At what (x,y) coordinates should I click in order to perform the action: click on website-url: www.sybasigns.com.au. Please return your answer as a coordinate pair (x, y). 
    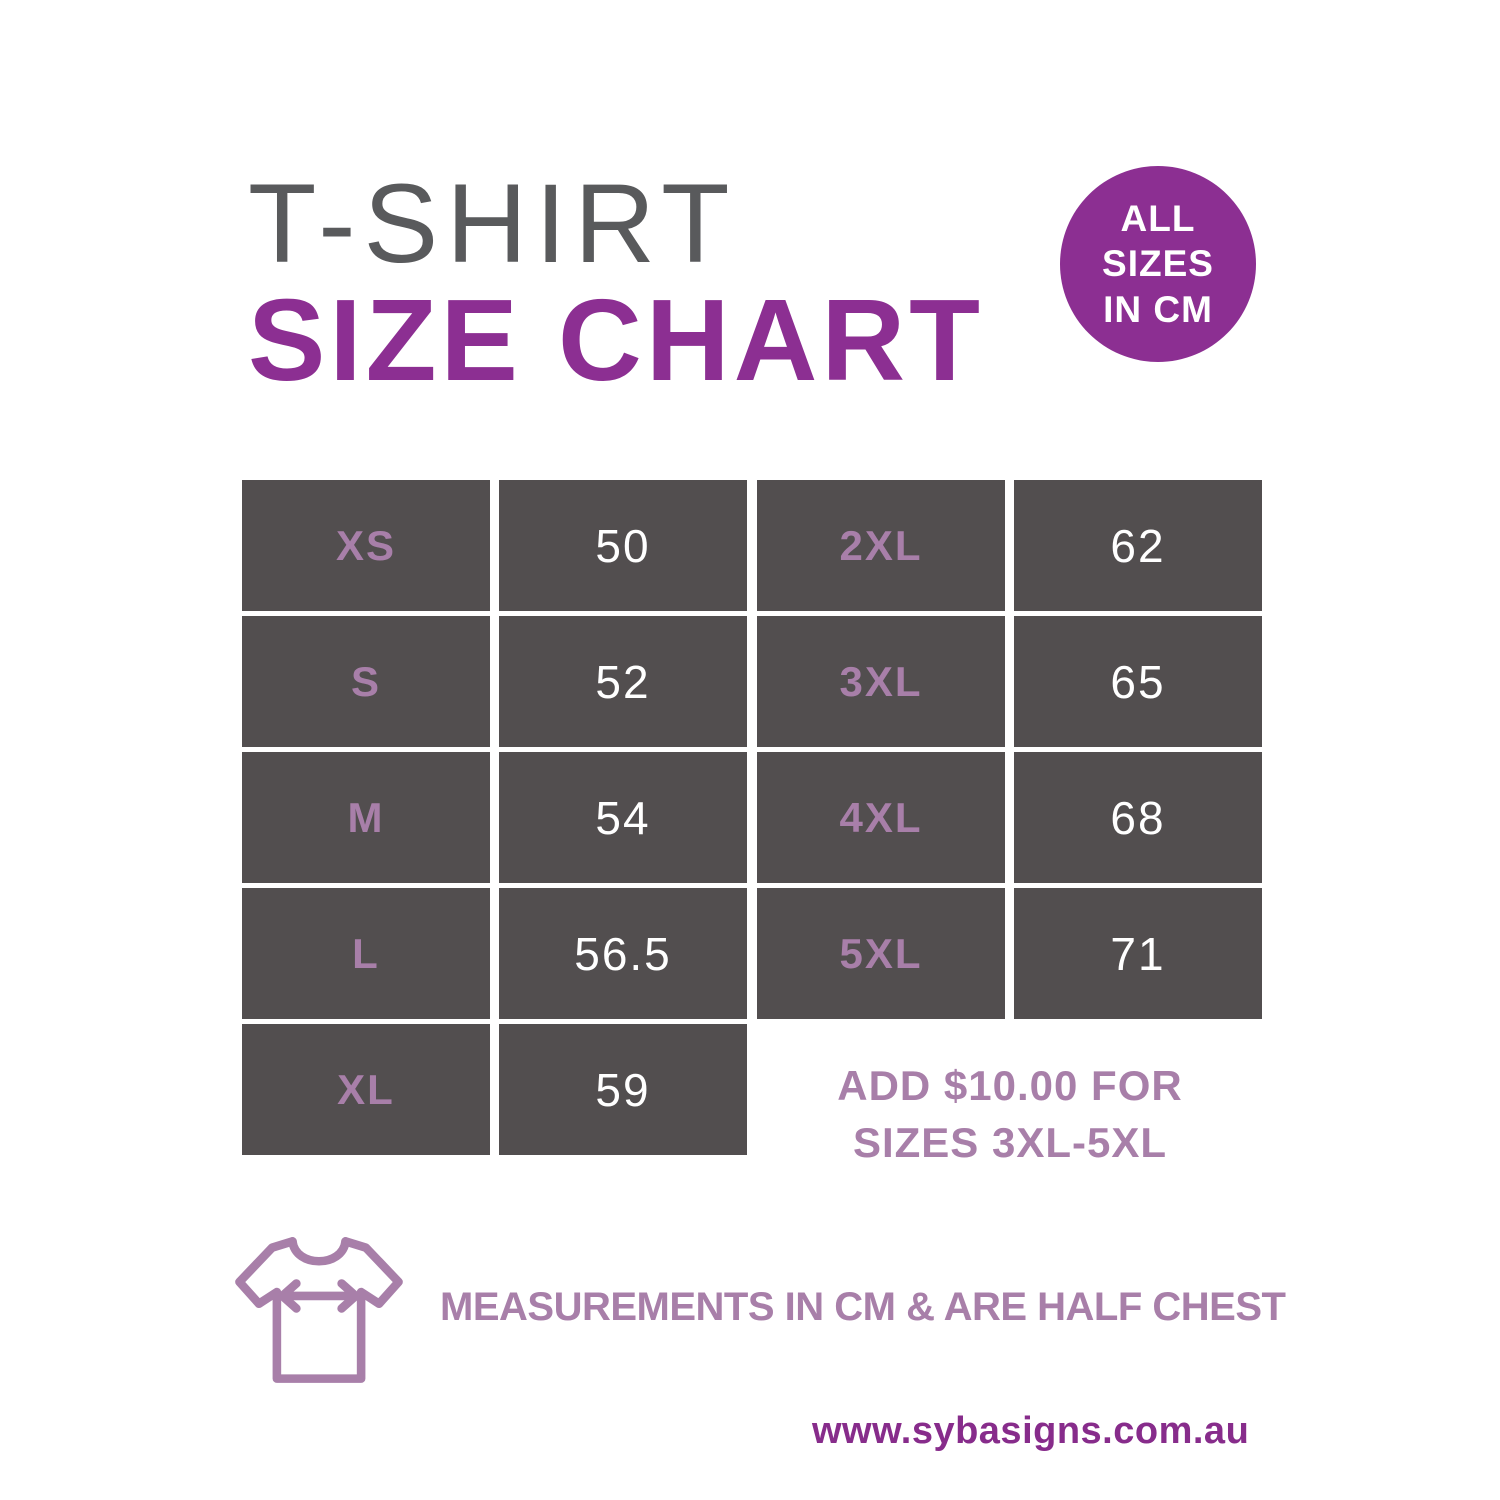
    Looking at the image, I should click on (1031, 1431).